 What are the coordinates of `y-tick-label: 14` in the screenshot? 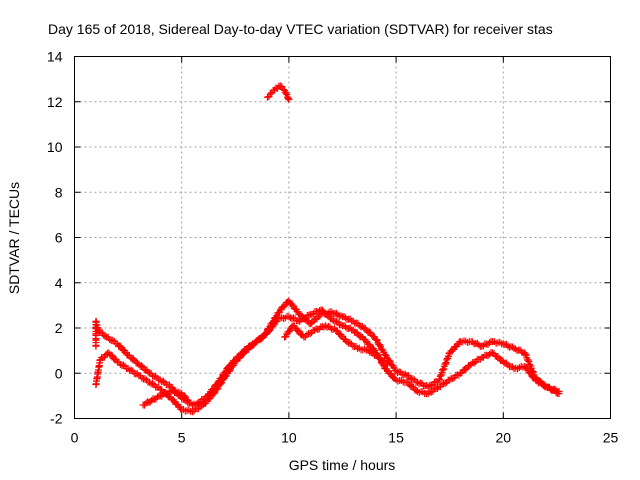 It's located at (55, 57).